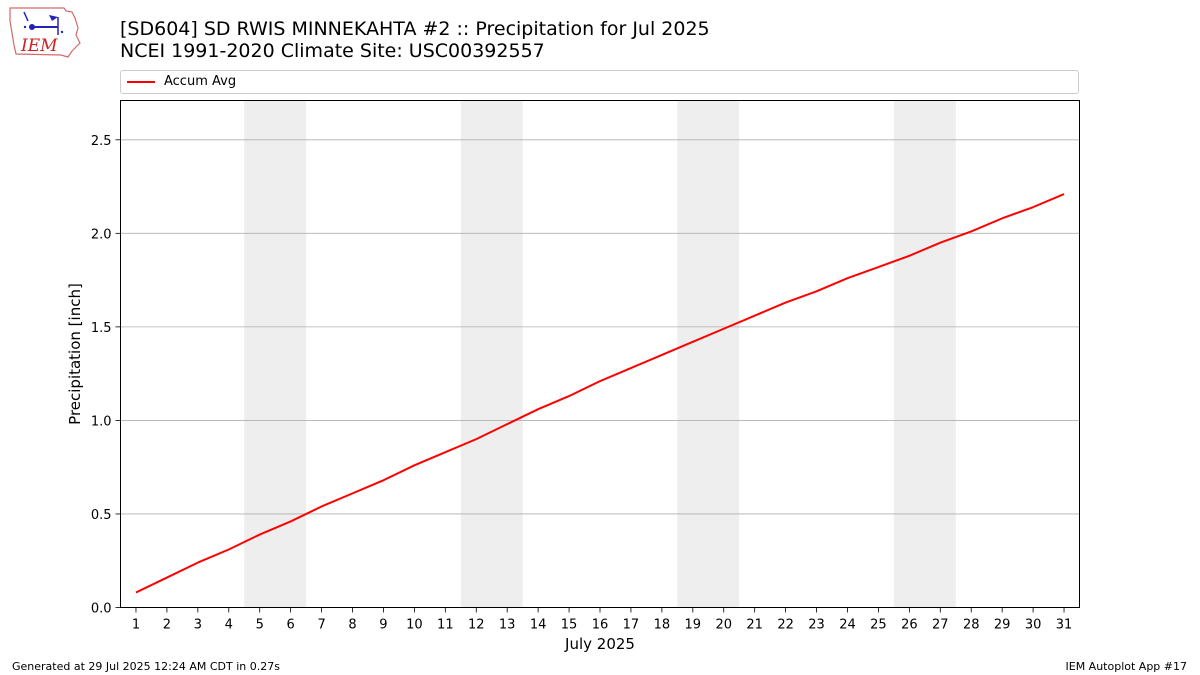  I want to click on chart-subtitle: NCEI 1991-2020 Climate Site: USC00392557, so click(332, 51).